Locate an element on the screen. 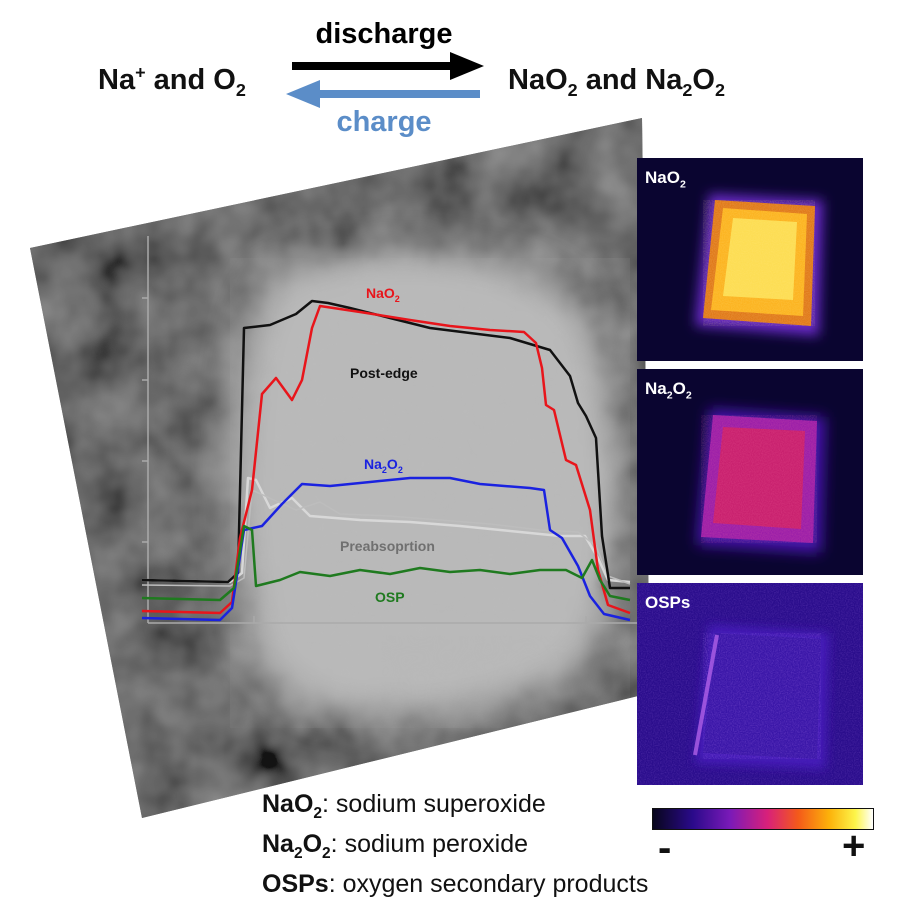 Image resolution: width=915 pixels, height=915 pixels. na2o2-trace-label: Na2O2 is located at coordinates (383, 465).